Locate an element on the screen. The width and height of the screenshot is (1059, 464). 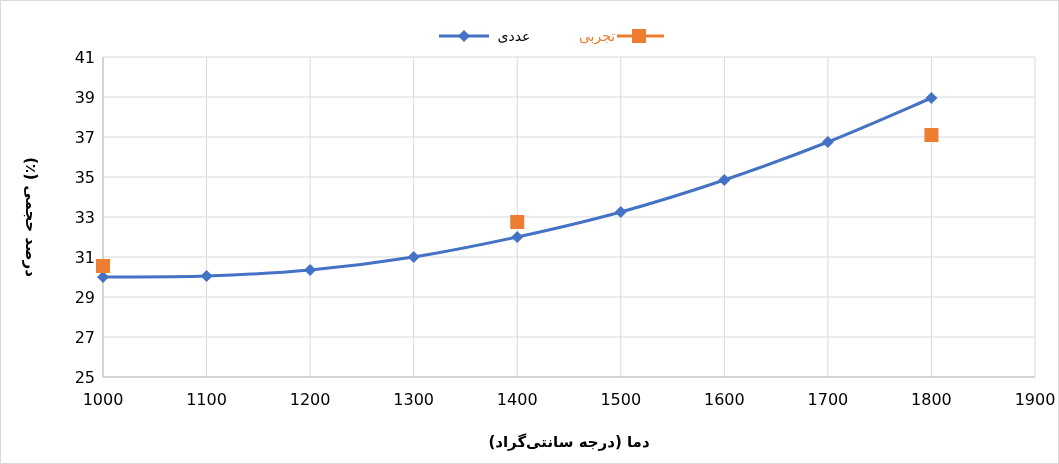
legend: عددی تجربی is located at coordinates (551, 36).